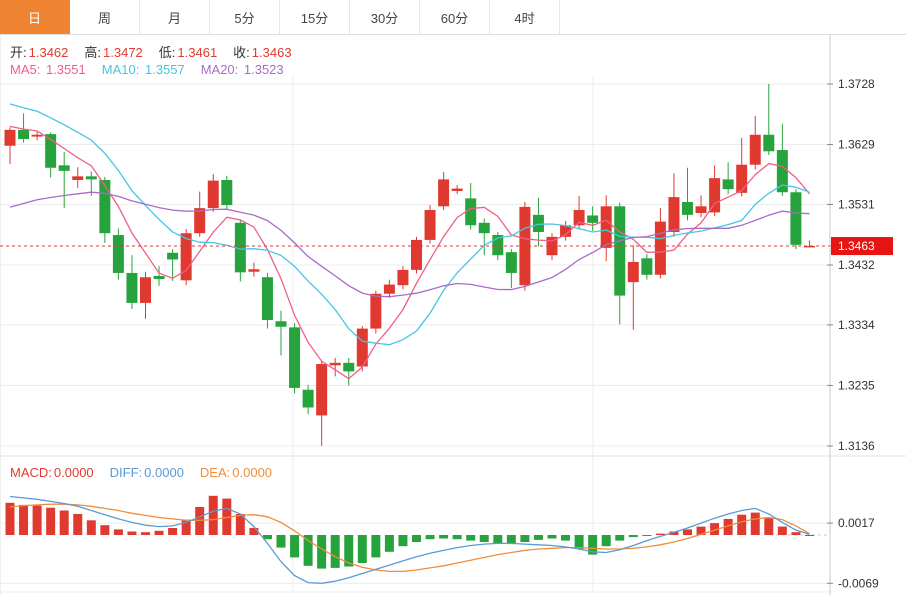 This screenshot has height=595, width=906. I want to click on timeframe-tab-6: 60分, so click(455, 17).